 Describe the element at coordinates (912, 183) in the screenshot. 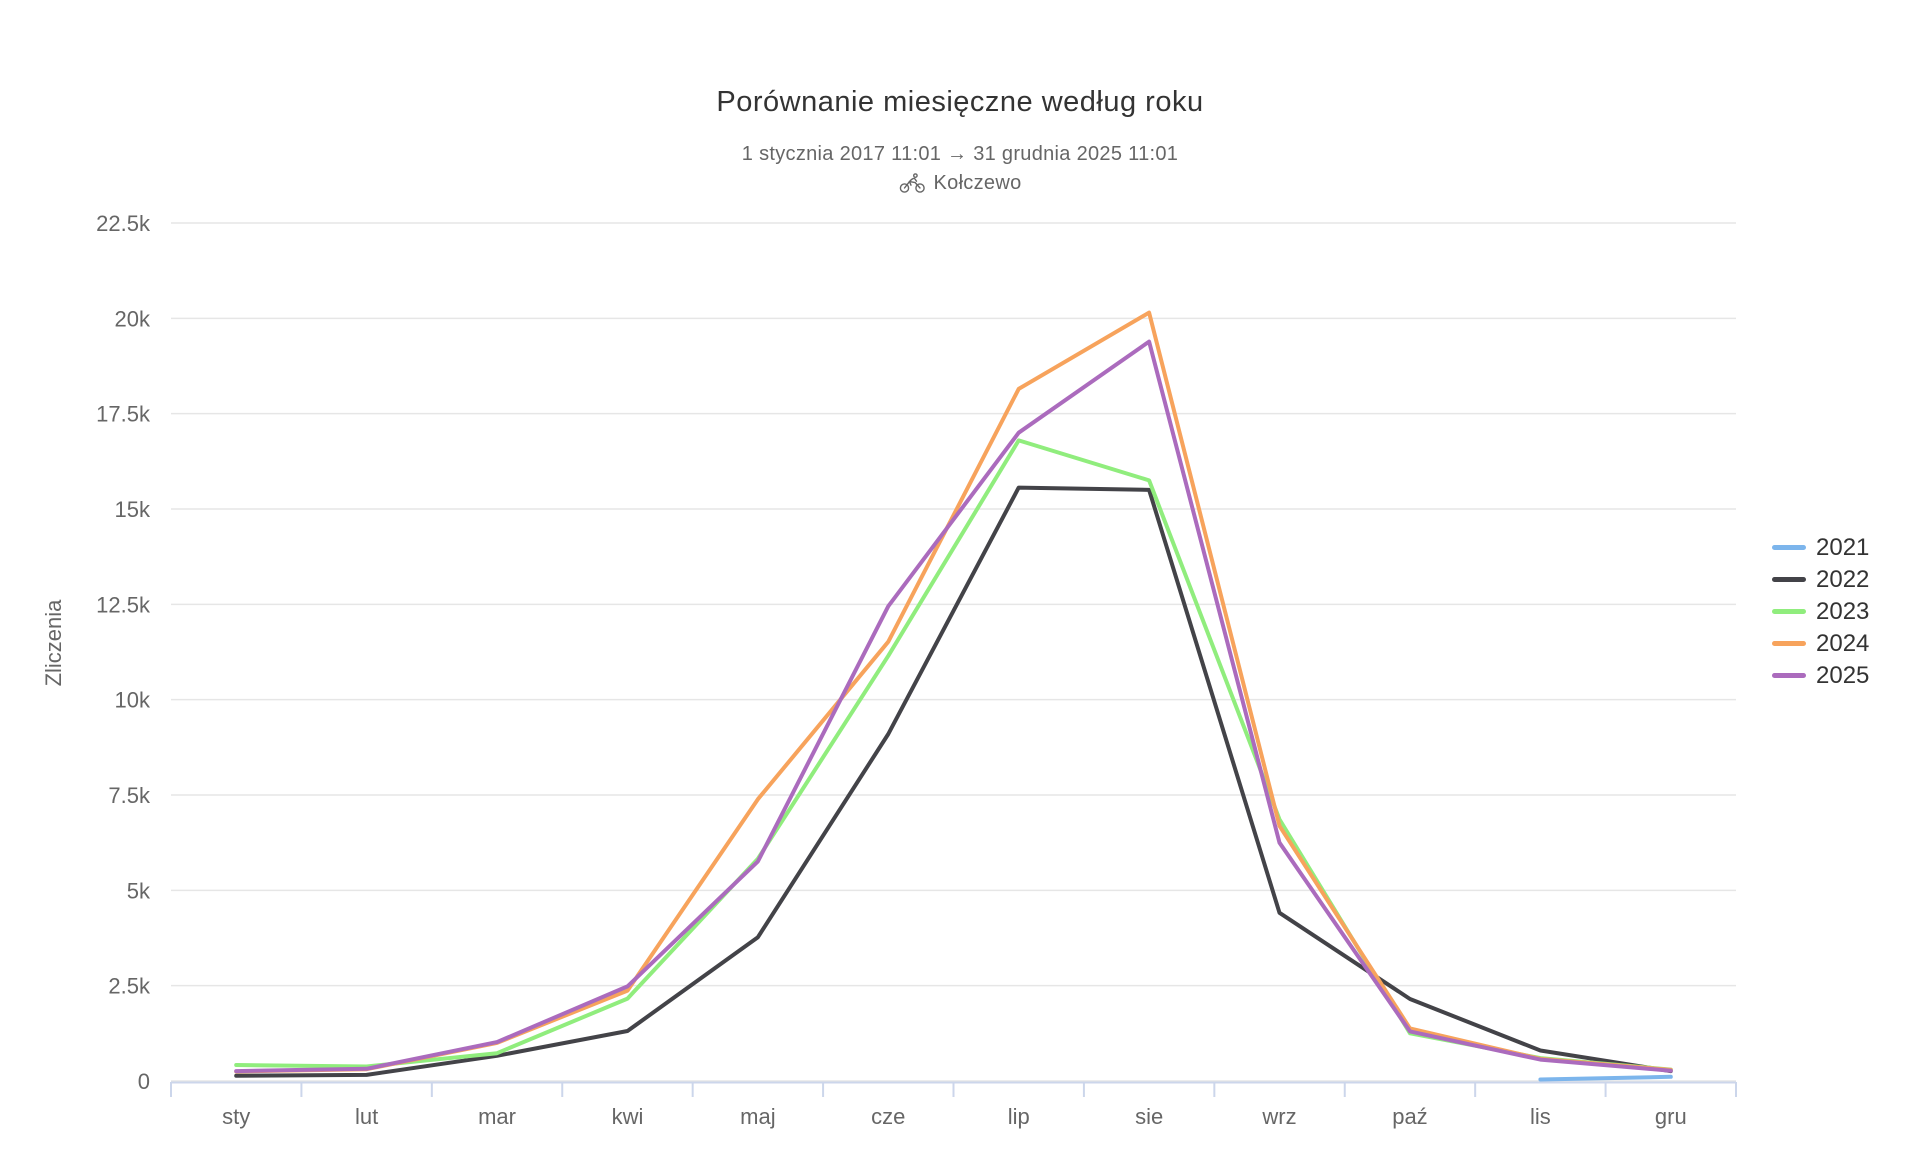

I see `cyclist-icon` at that location.